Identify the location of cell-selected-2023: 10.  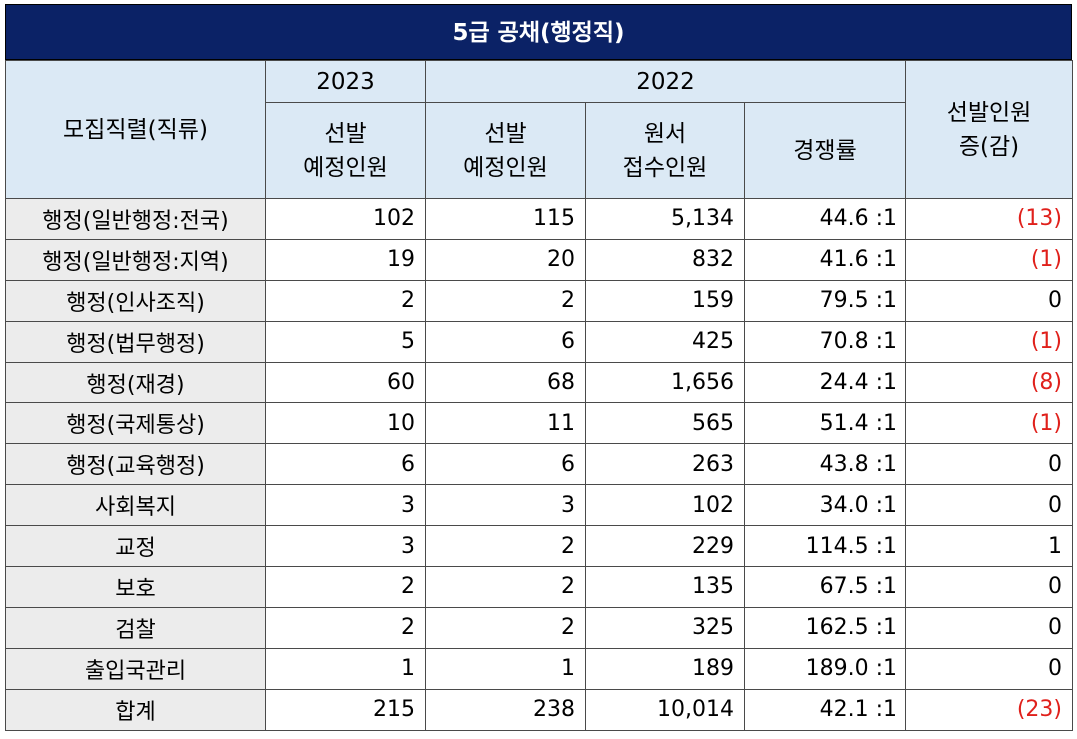
(345, 423).